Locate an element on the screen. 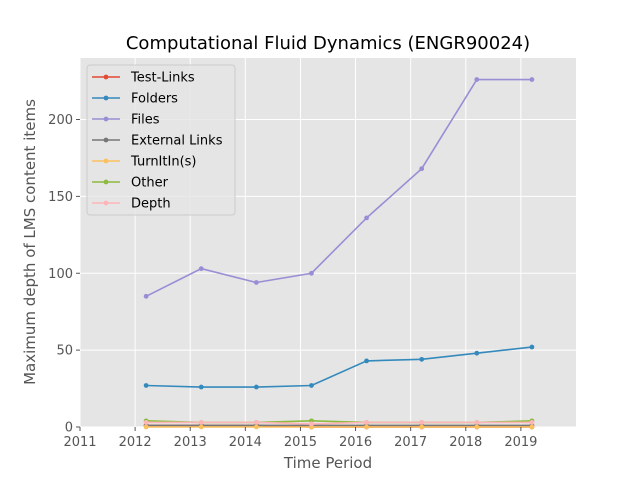  legend-entry: External Links is located at coordinates (157, 141).